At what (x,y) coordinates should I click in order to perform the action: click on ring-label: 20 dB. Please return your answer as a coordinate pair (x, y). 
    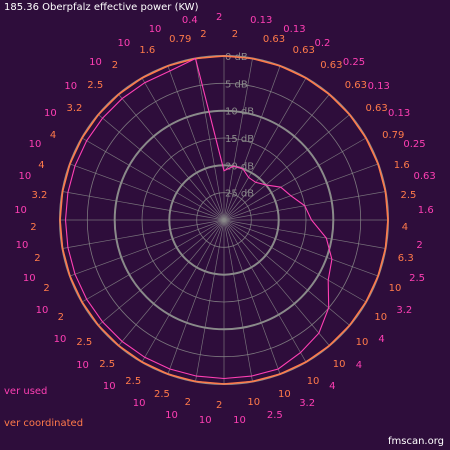
    Looking at the image, I should click on (239, 166).